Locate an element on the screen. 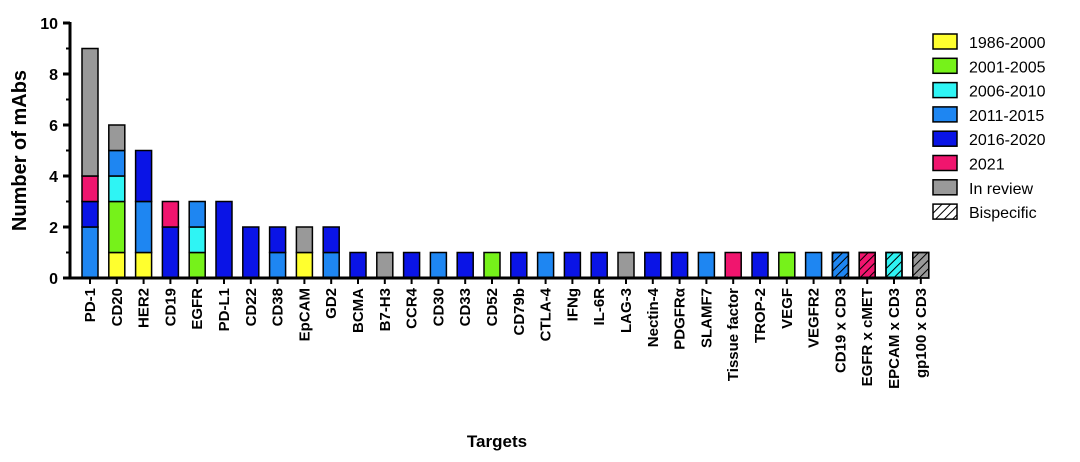 The width and height of the screenshot is (1080, 462). x-tick-label: PD-1 is located at coordinates (90, 305).